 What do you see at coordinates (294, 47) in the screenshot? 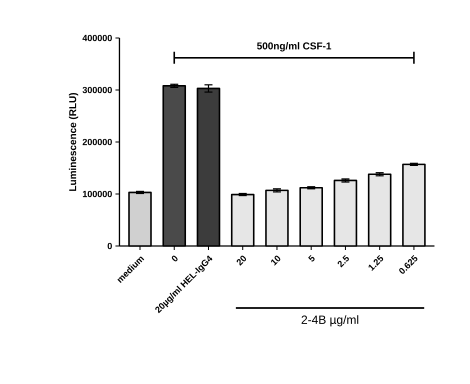
I see `annotation: 500ng/ml CSF-1` at bounding box center [294, 47].